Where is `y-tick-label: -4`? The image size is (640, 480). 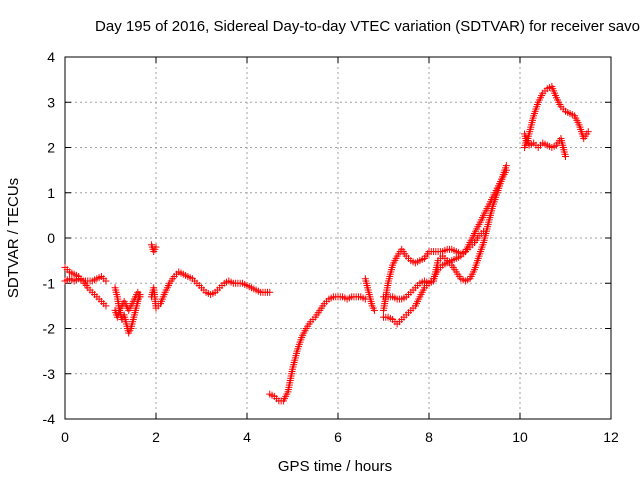 y-tick-label: -4 is located at coordinates (49, 419).